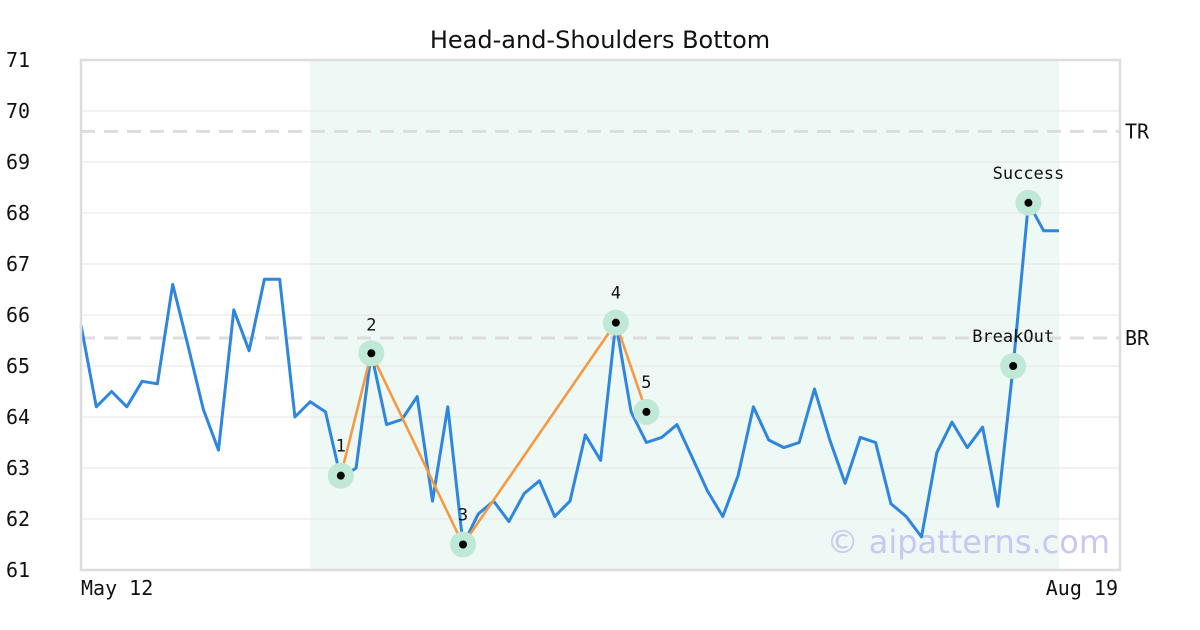  I want to click on y-axis: 61 62 63 64 65 66 67 68 69 70 71, so click(18, 315).